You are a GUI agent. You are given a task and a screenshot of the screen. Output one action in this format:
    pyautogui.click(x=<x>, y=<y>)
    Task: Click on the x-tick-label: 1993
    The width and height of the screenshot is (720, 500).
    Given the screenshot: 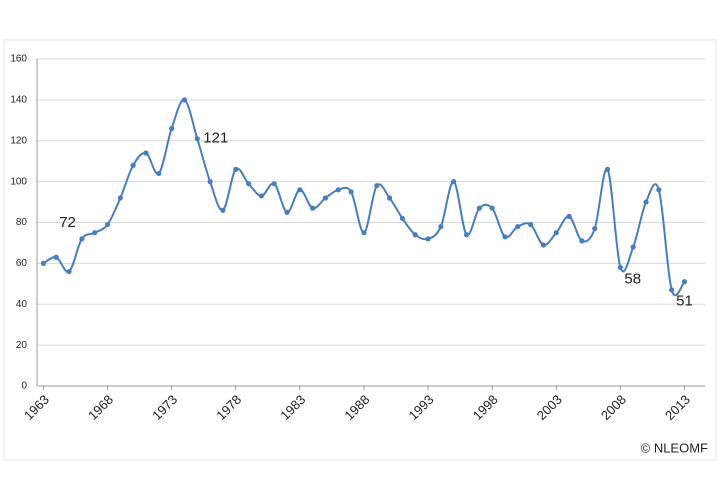 What is the action you would take?
    pyautogui.click(x=421, y=407)
    